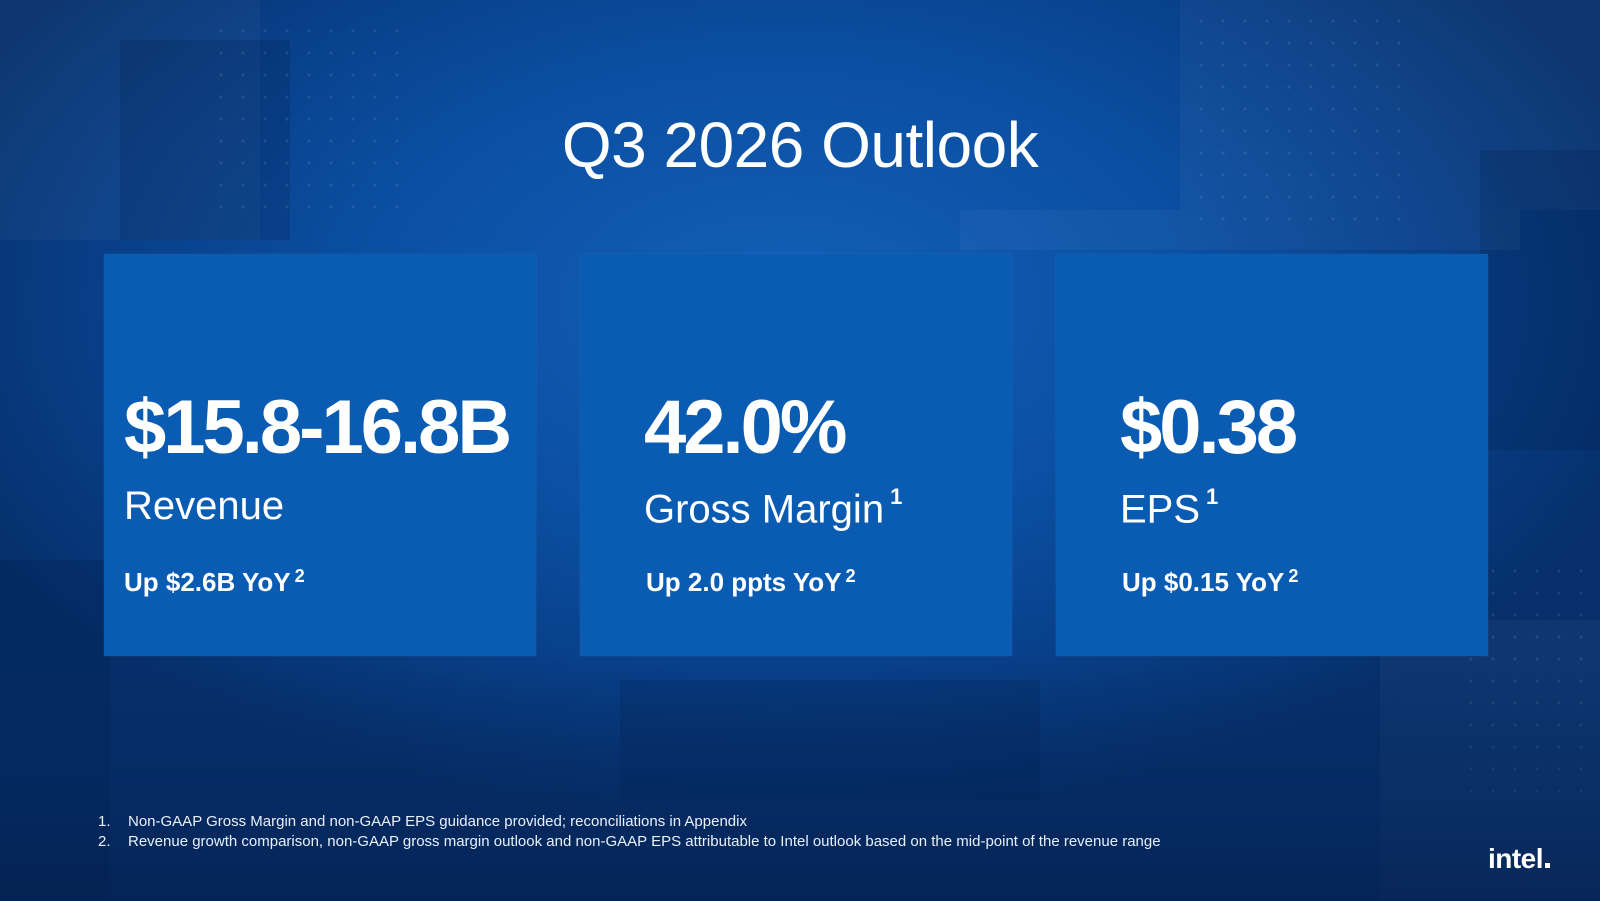 The width and height of the screenshot is (1600, 901). I want to click on gross-margin-value: 42.0%, so click(745, 427).